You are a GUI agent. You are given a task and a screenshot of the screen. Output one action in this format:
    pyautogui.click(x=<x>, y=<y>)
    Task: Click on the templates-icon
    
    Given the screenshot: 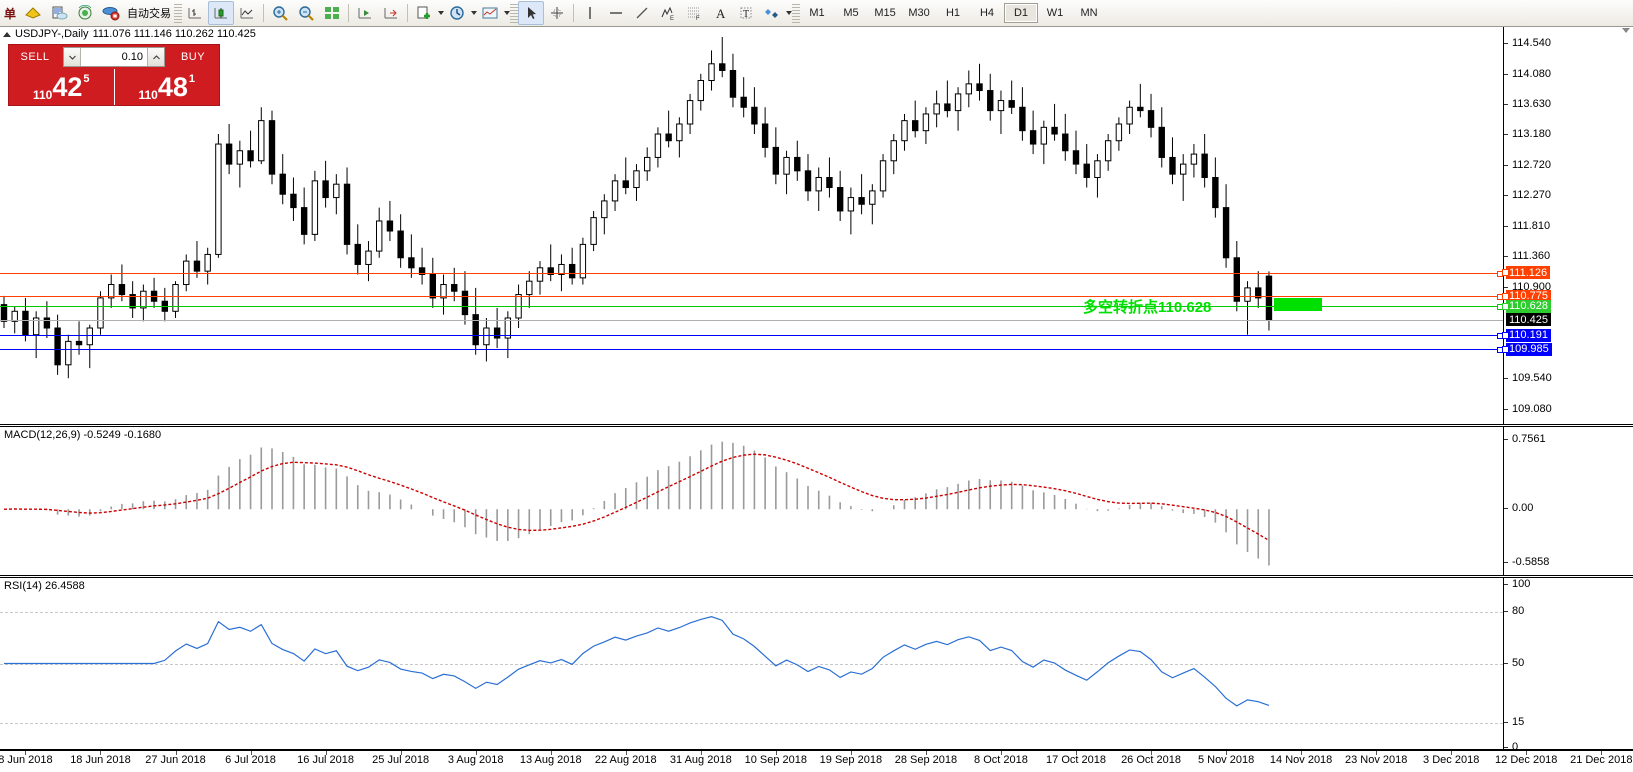 What is the action you would take?
    pyautogui.click(x=424, y=13)
    